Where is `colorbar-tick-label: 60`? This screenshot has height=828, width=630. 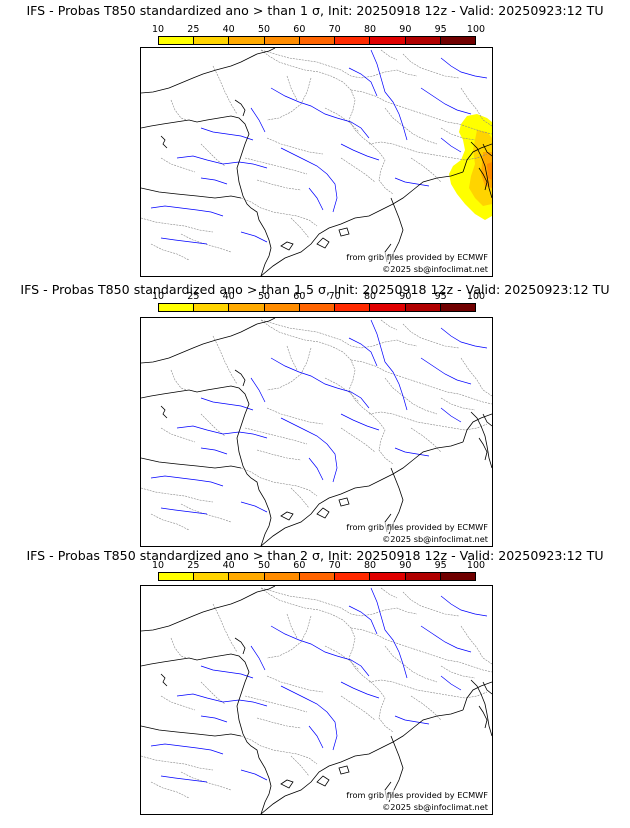 colorbar-tick-label: 60 is located at coordinates (299, 565).